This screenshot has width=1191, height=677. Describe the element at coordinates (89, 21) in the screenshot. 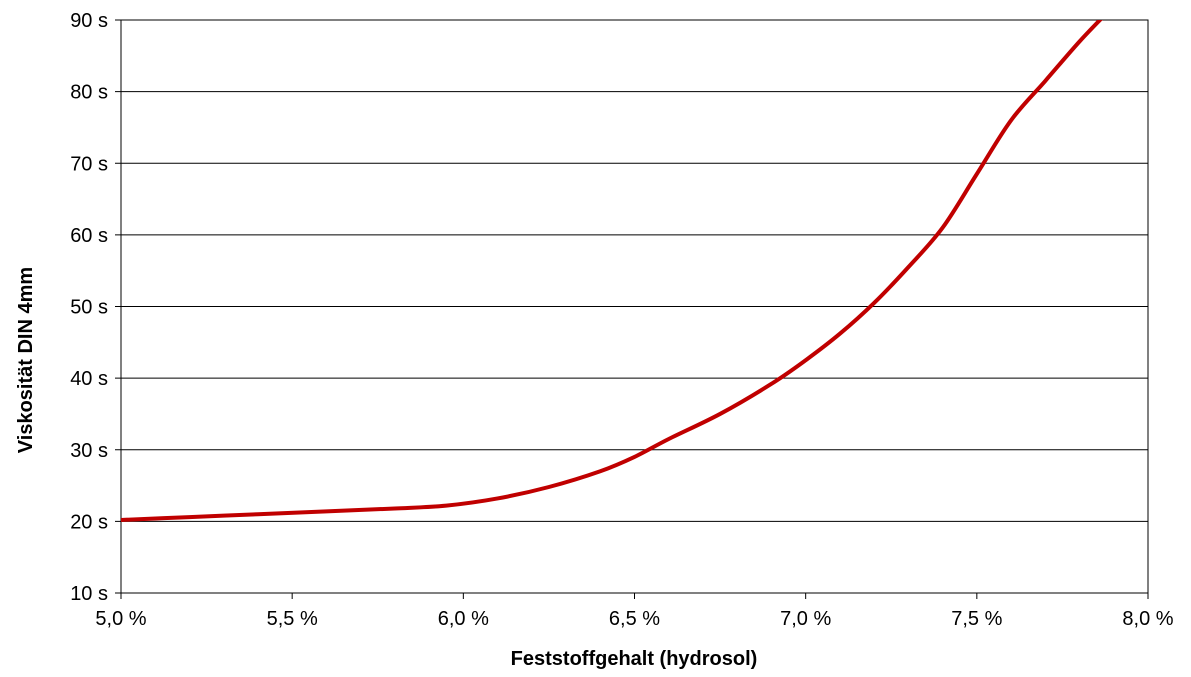

I see `y-tick-label: 90 s` at that location.